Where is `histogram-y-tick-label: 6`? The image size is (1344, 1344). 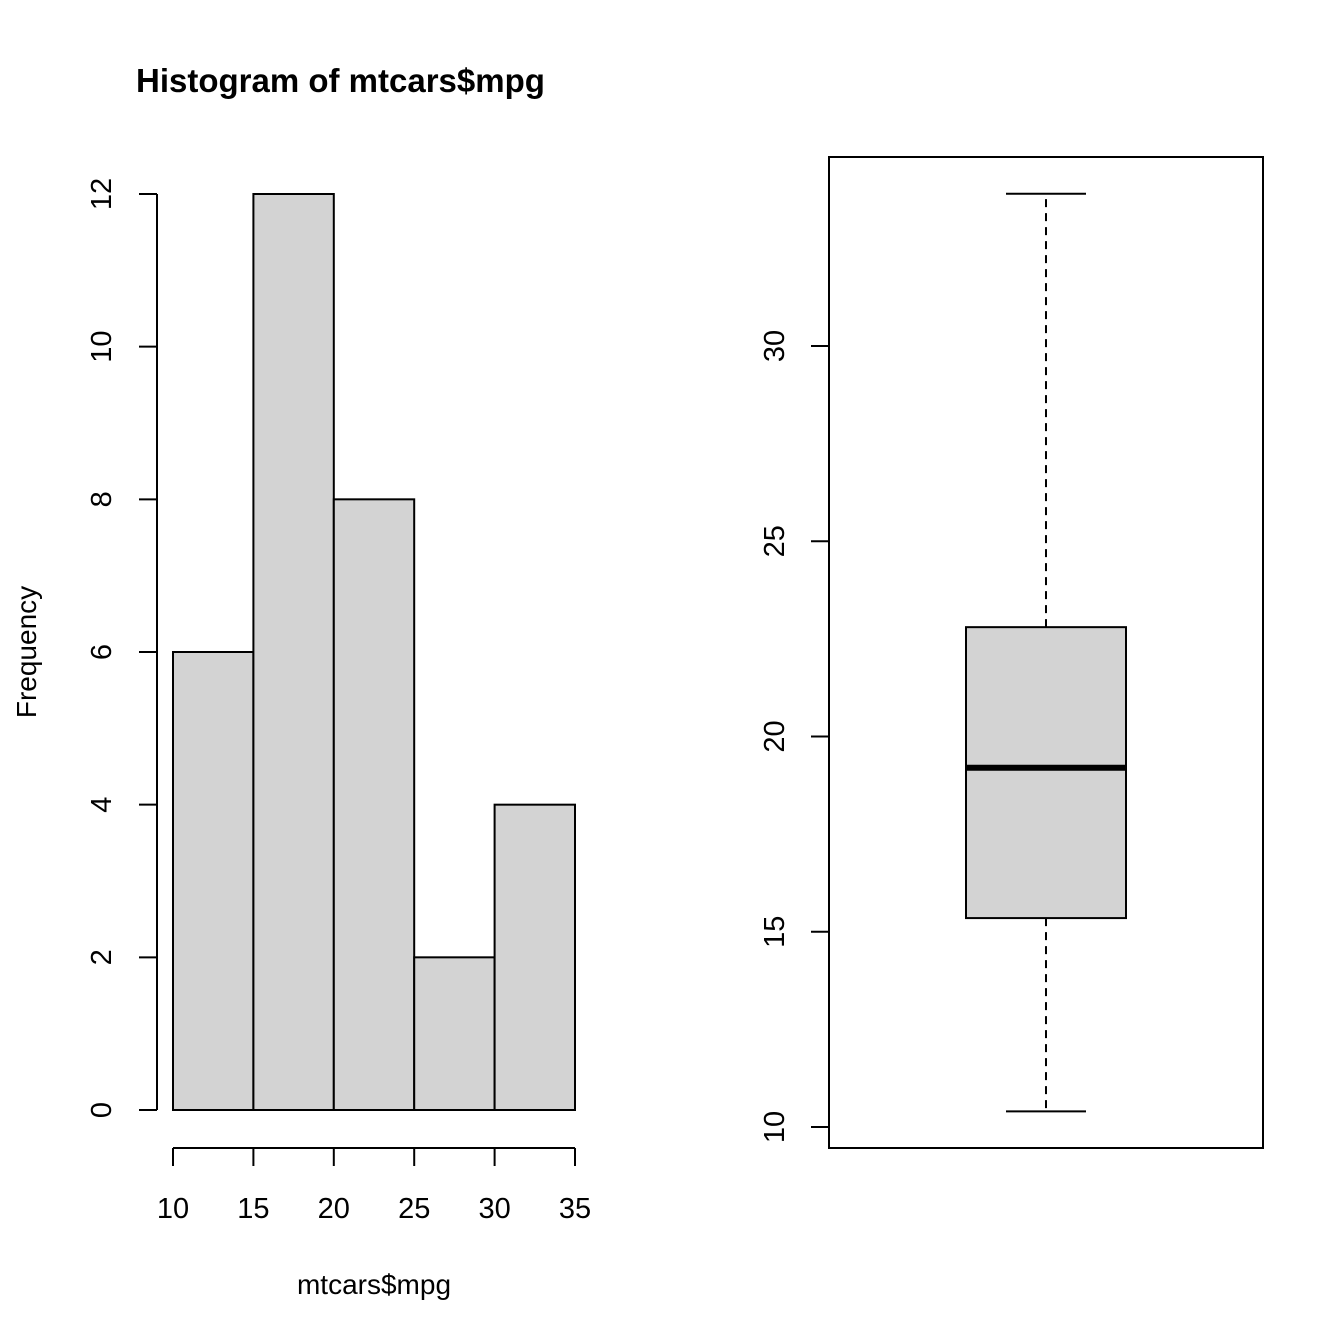 histogram-y-tick-label: 6 is located at coordinates (102, 652).